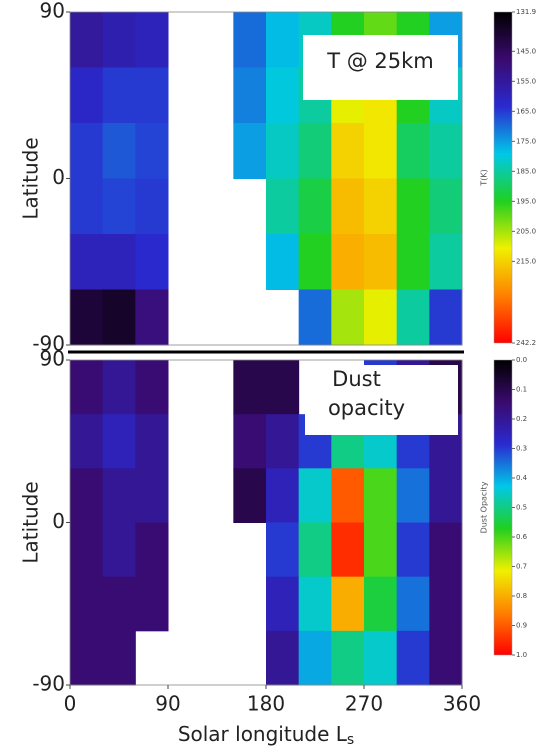  Describe the element at coordinates (521, 390) in the screenshot. I see `colorbar-tick-label: 0.1` at that location.